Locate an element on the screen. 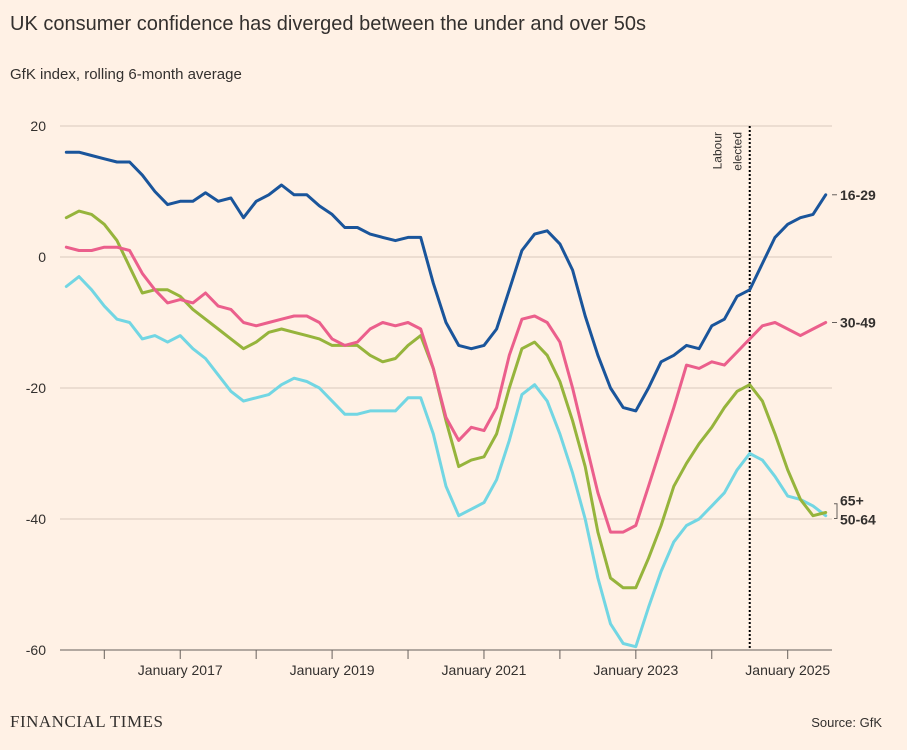  series-label: 16-29 is located at coordinates (858, 195).